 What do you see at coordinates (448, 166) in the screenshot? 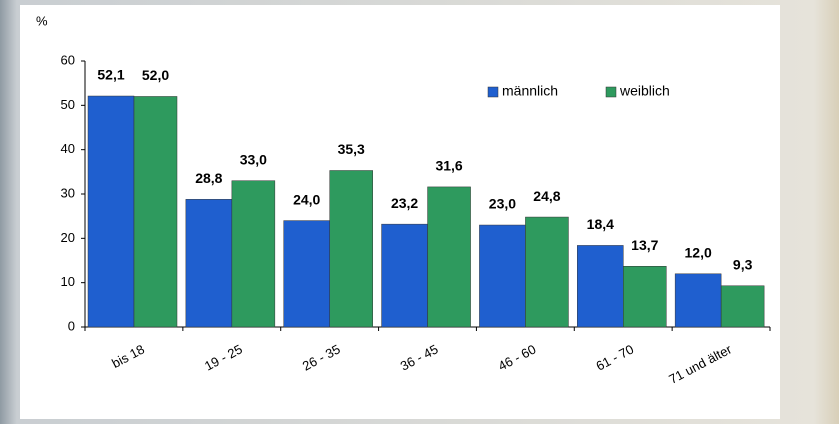
I see `value-label: 31,6` at bounding box center [448, 166].